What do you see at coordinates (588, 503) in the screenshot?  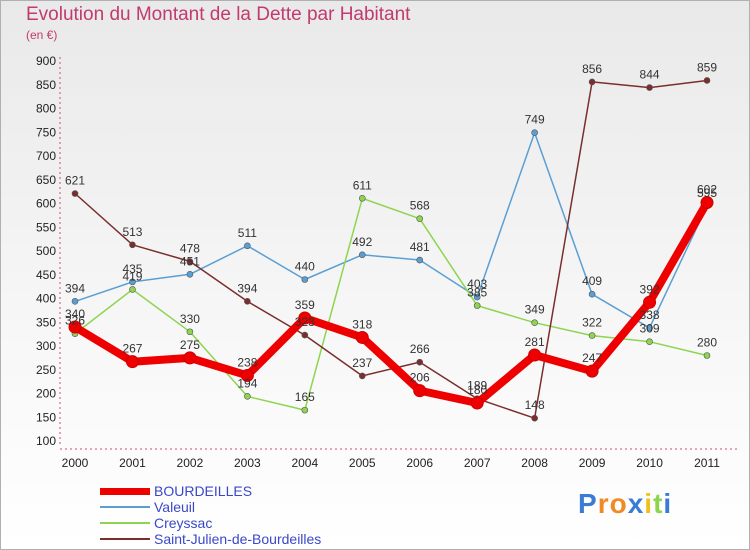 I see `logo-letter: P` at bounding box center [588, 503].